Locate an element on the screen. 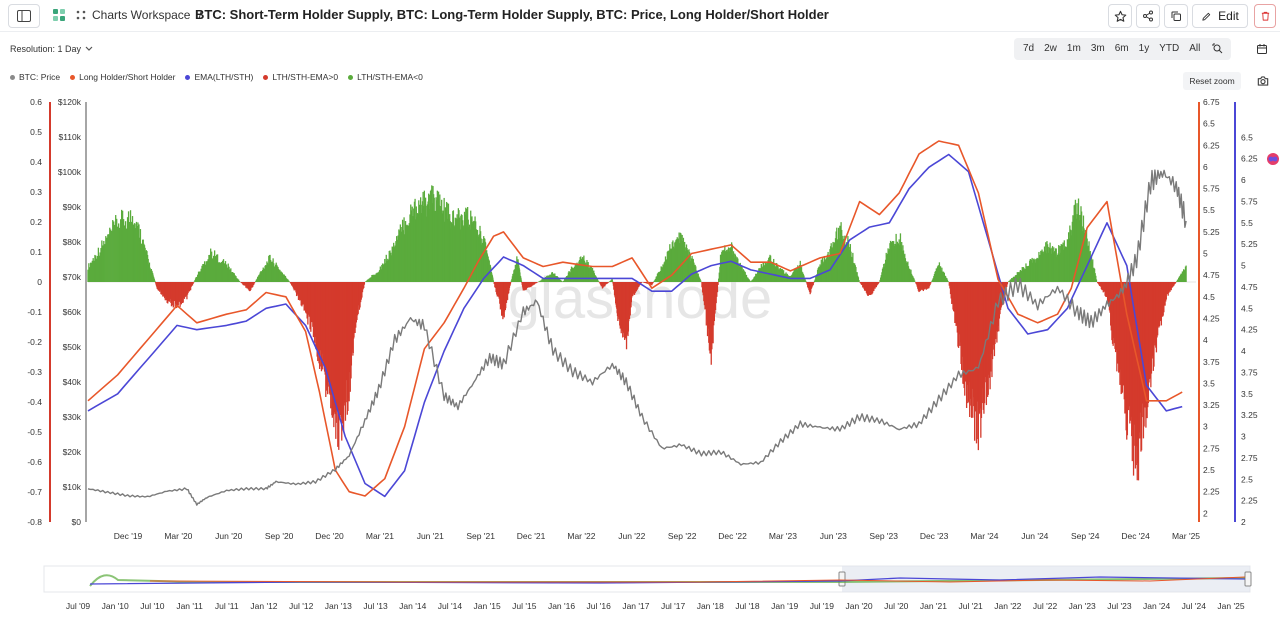  ratio-tick-label: 6.75 is located at coordinates (1211, 102).